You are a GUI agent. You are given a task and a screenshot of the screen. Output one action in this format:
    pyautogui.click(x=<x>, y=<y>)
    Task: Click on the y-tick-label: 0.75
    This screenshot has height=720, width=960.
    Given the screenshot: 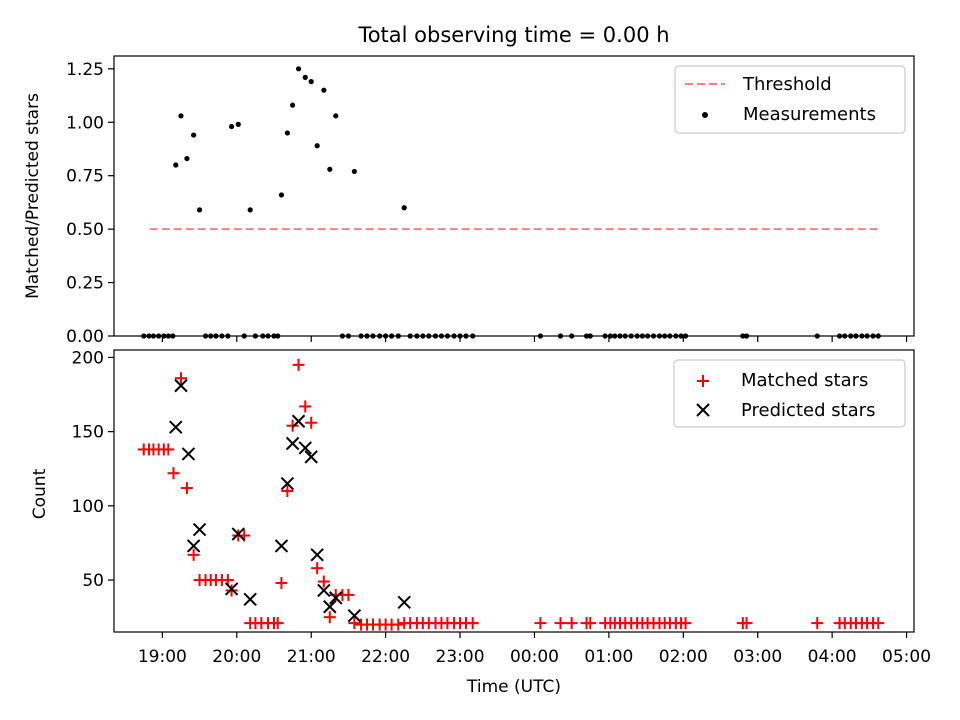 What is the action you would take?
    pyautogui.click(x=85, y=177)
    